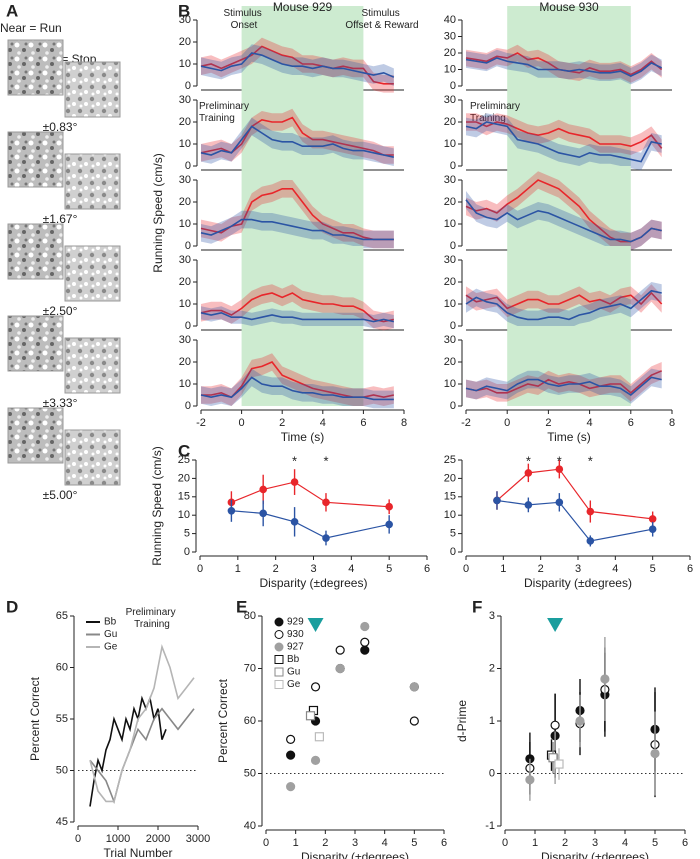  I want to click on x-tick-label: 8, so click(672, 423).